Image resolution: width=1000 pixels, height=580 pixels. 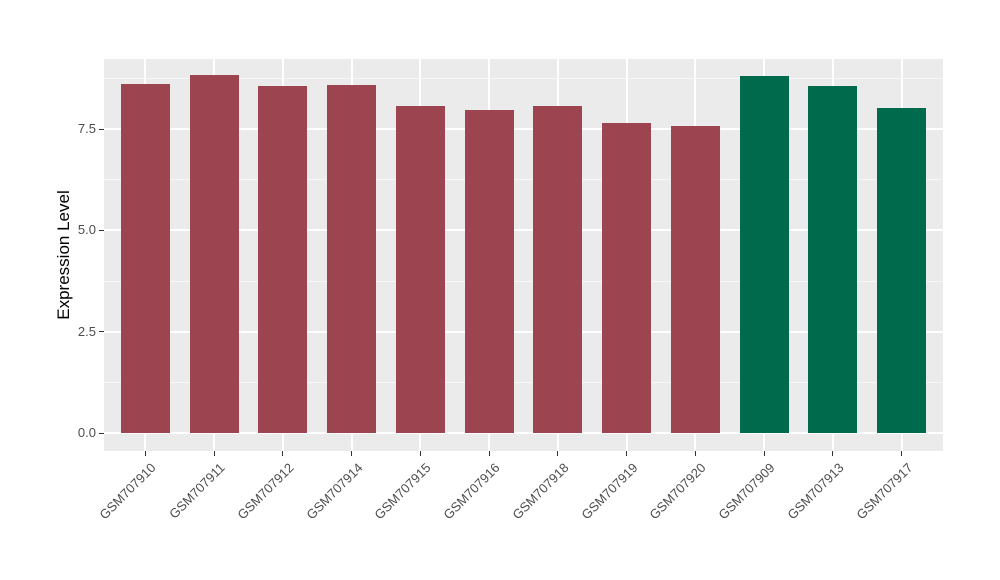 What do you see at coordinates (746, 491) in the screenshot?
I see `x-tick-label: GSM707909` at bounding box center [746, 491].